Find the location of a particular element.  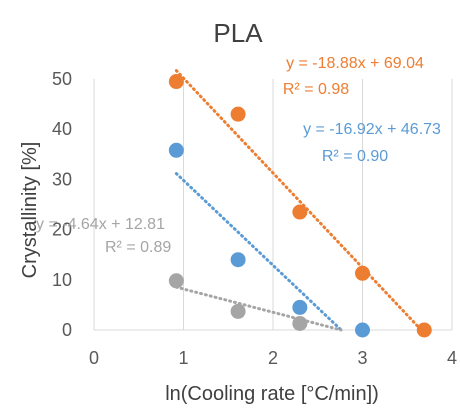

x-tick-label: 0 is located at coordinates (94, 358).